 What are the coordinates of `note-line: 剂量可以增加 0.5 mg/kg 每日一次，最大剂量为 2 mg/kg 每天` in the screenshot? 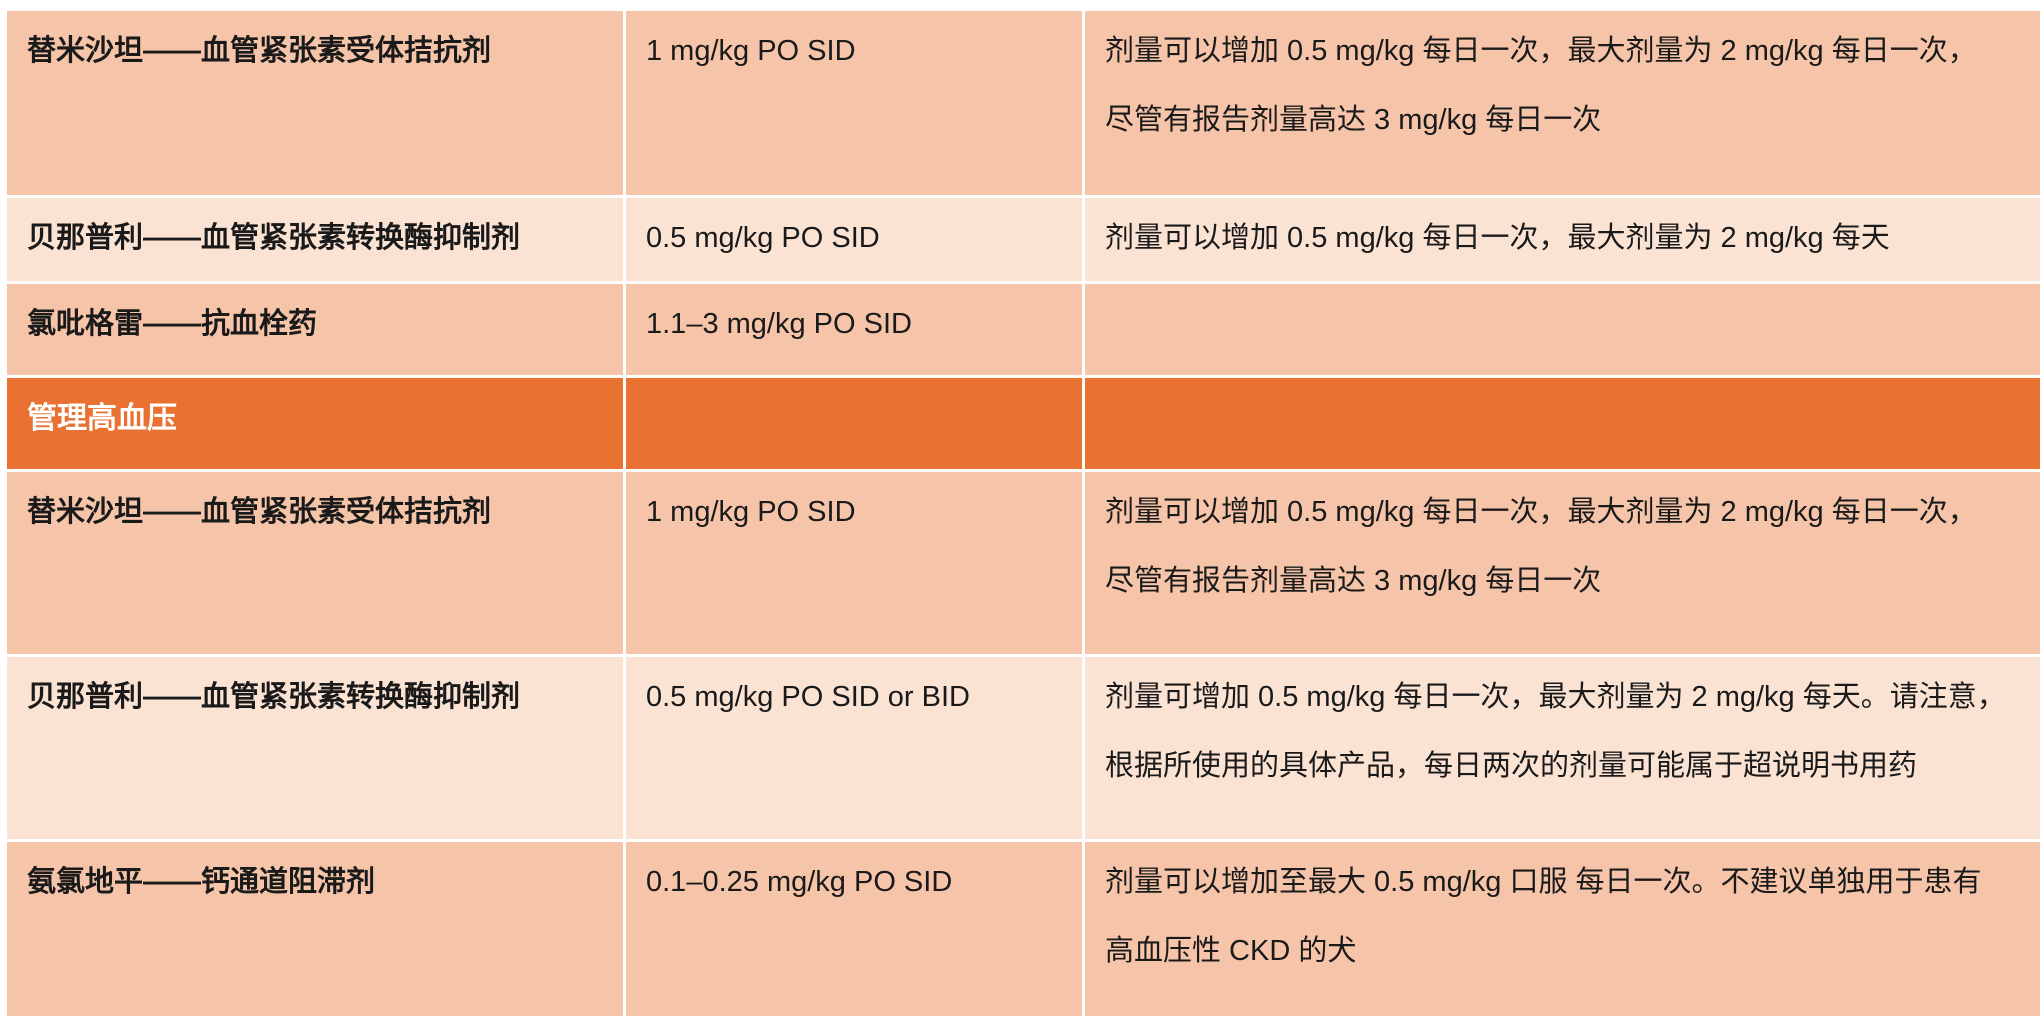 It's located at (1497, 238).